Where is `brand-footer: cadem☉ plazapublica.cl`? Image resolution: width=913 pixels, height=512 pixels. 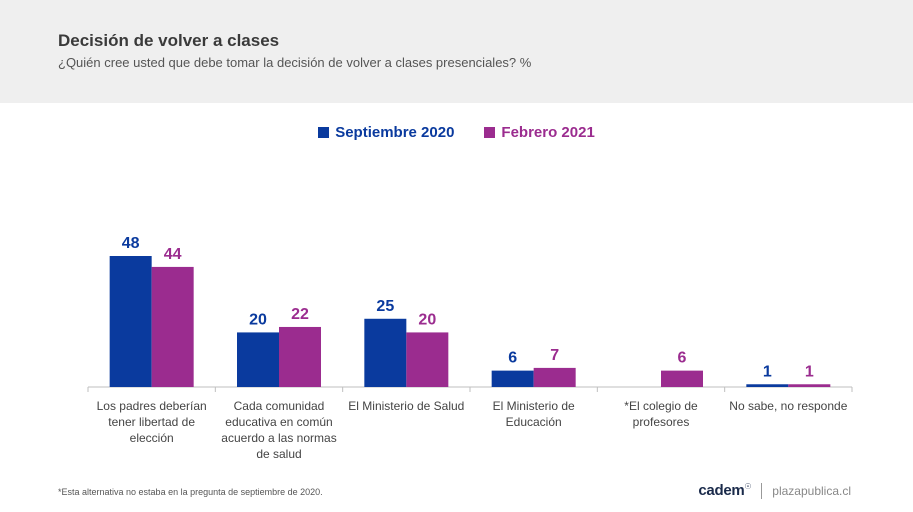 brand-footer: cadem☉ plazapublica.cl is located at coordinates (774, 490).